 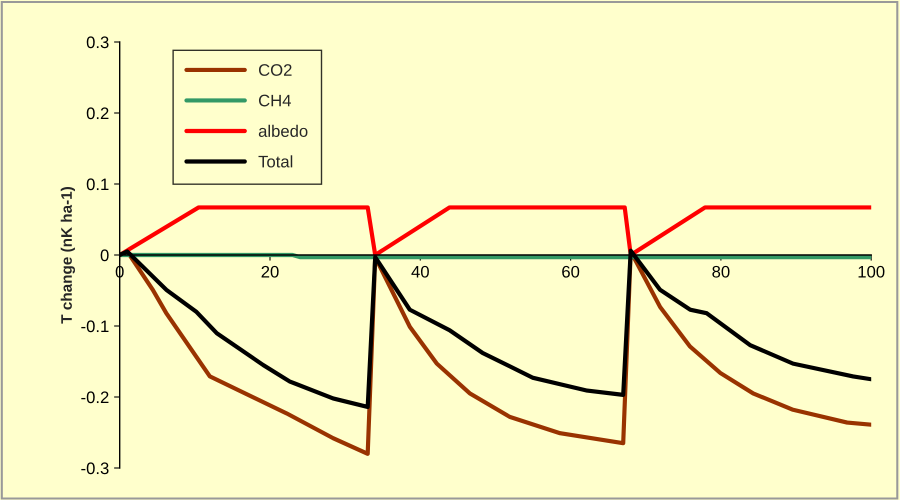 I want to click on legend-label: Total, so click(x=275, y=161).